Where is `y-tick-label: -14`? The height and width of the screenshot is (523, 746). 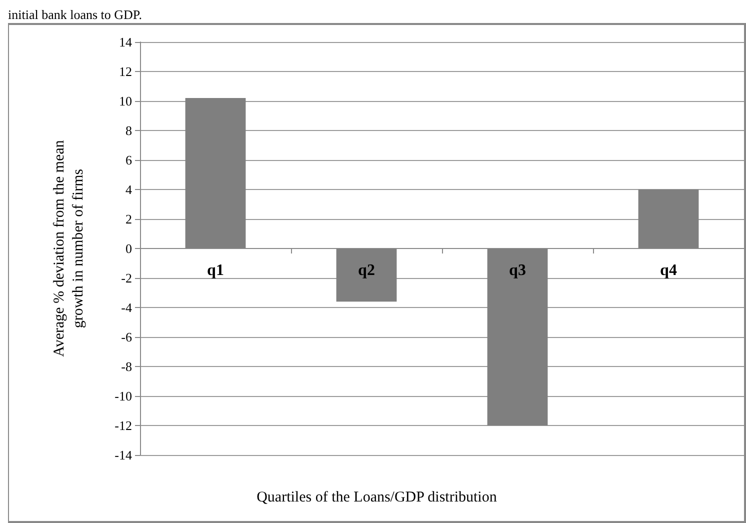
y-tick-label: -14 is located at coordinates (123, 455).